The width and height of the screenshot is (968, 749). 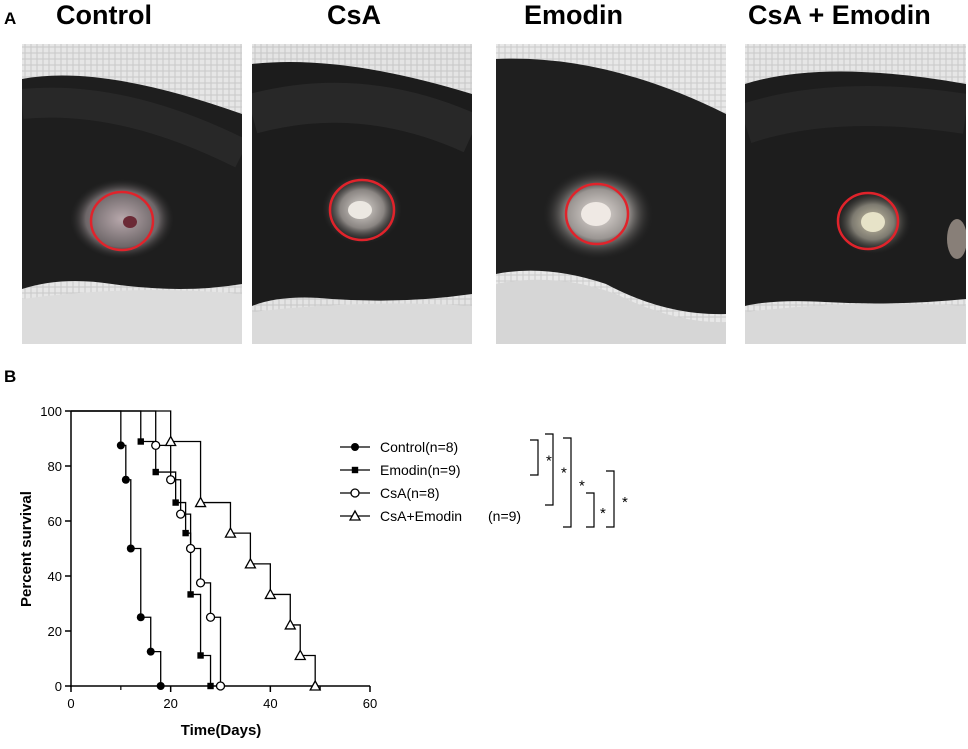 What do you see at coordinates (270, 703) in the screenshot?
I see `x-tick-label: 40` at bounding box center [270, 703].